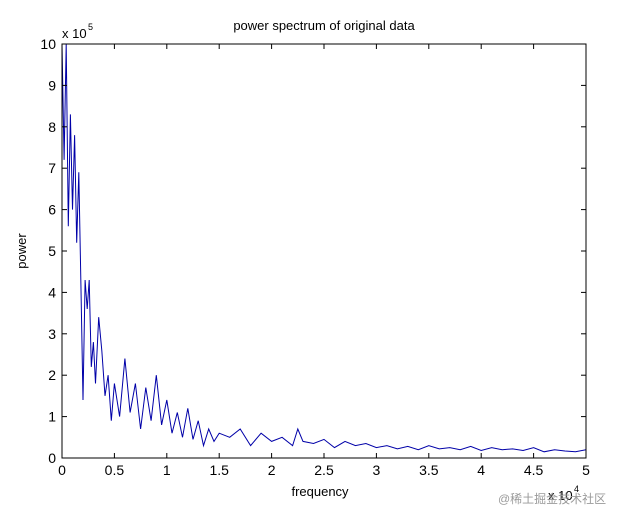  What do you see at coordinates (429, 470) in the screenshot?
I see `x-tick-label: 3.5` at bounding box center [429, 470].